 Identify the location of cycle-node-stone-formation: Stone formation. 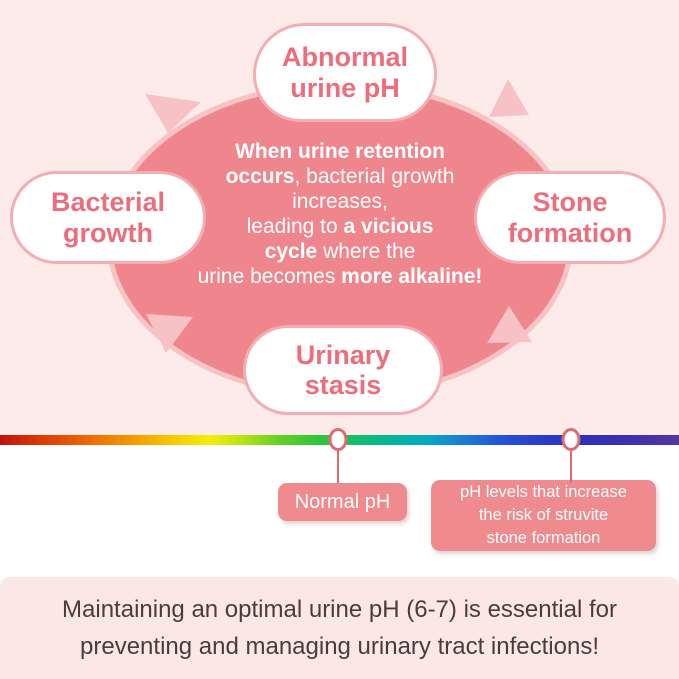
(570, 217).